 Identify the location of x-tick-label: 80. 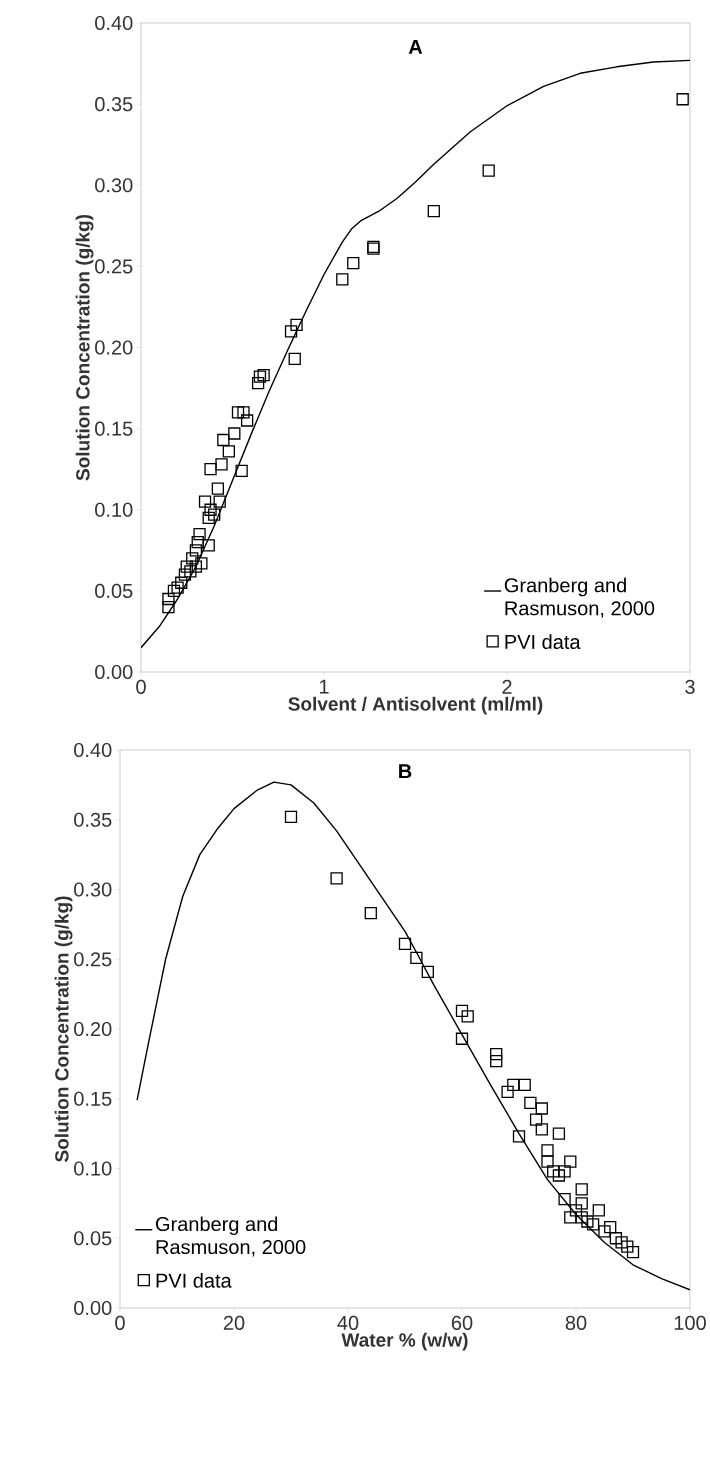
(576, 1322).